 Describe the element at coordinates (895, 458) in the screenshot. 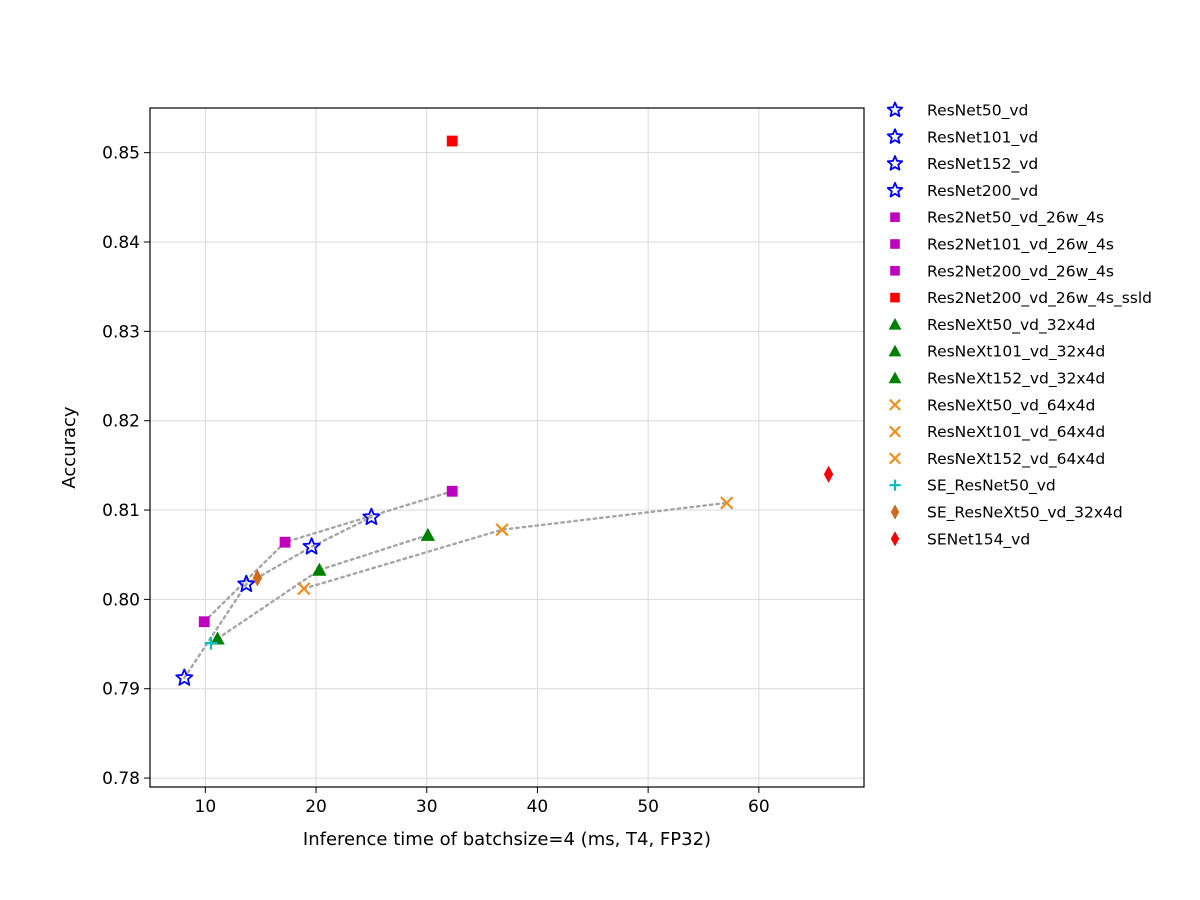

I see `legend-marker-resnext152-vd-64x4d` at that location.